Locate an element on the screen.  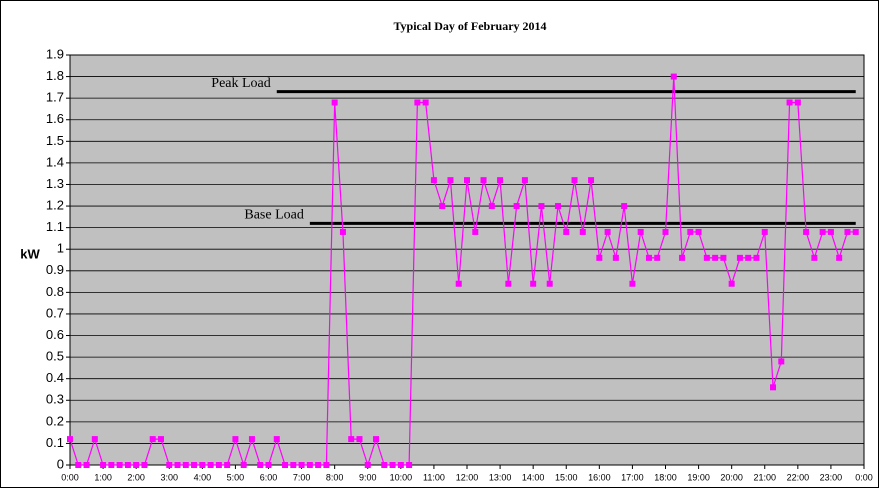
y-tick-label: 1 is located at coordinates (60, 248).